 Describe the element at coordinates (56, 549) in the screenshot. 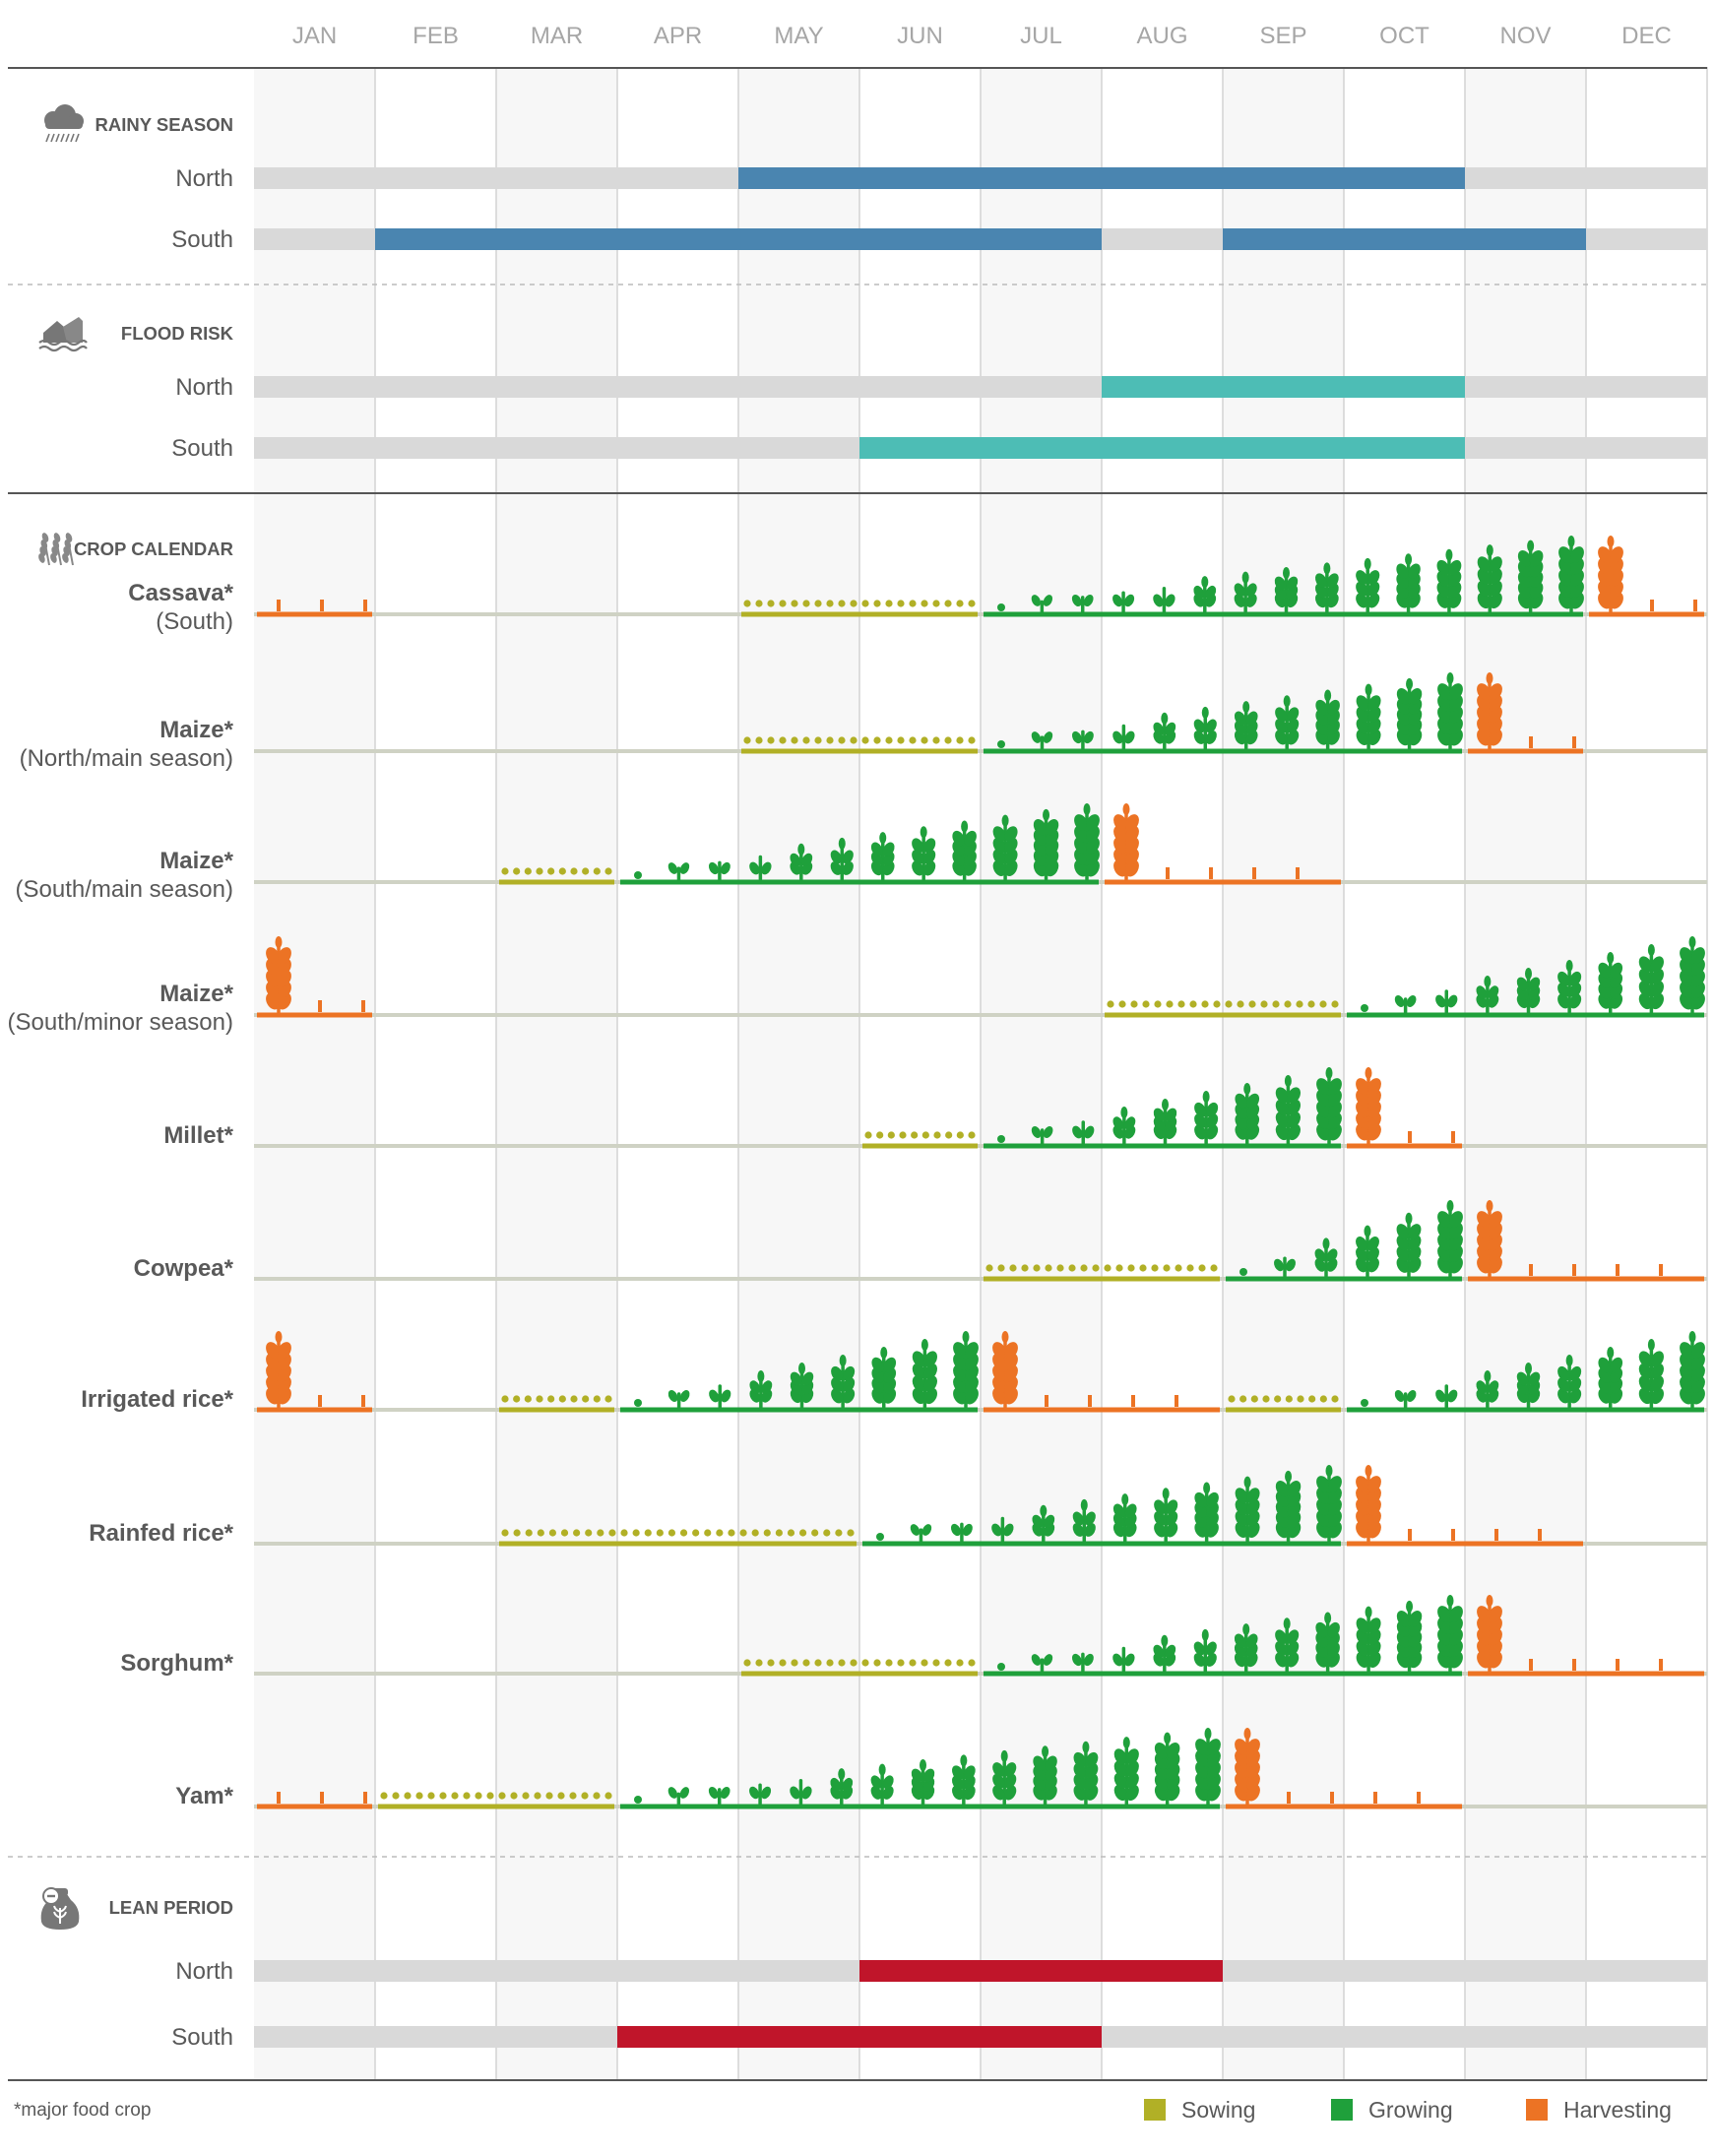

I see `wheat-icon` at that location.